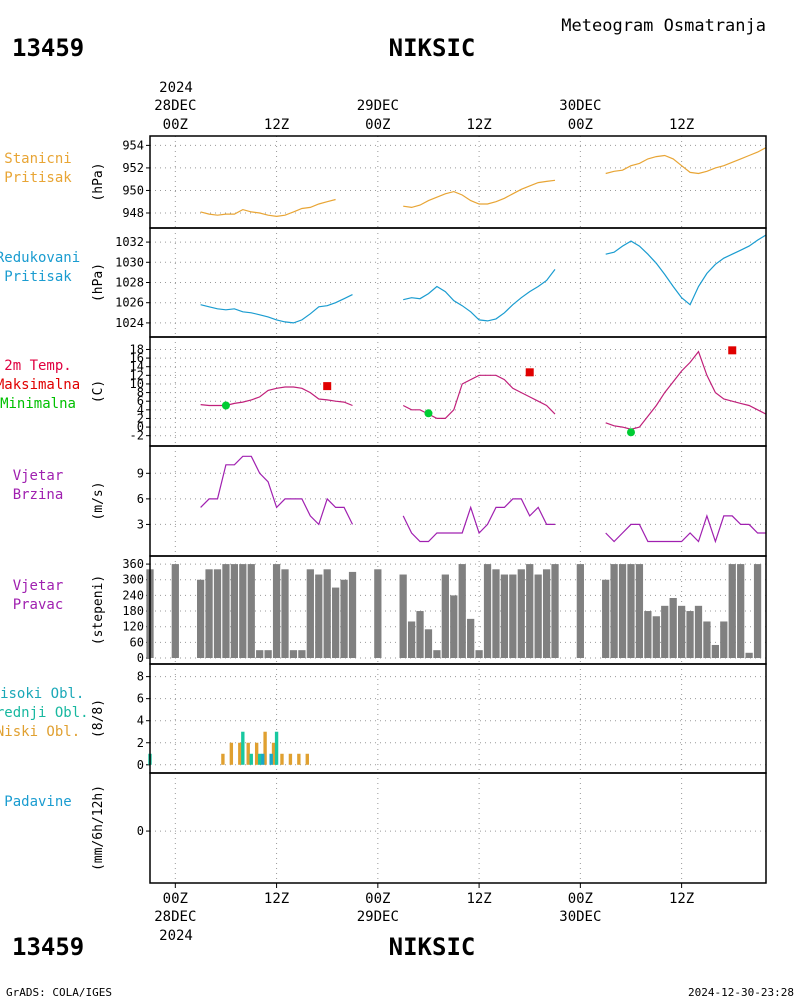 This screenshot has width=800, height=1000. What do you see at coordinates (133, 213) in the screenshot?
I see `y-tick-label: 948` at bounding box center [133, 213].